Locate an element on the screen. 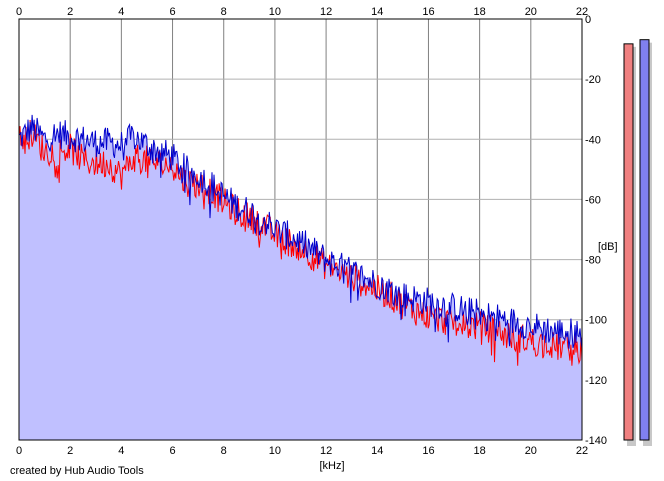 Image resolution: width=664 pixels, height=481 pixels. level-meters is located at coordinates (637, 243).